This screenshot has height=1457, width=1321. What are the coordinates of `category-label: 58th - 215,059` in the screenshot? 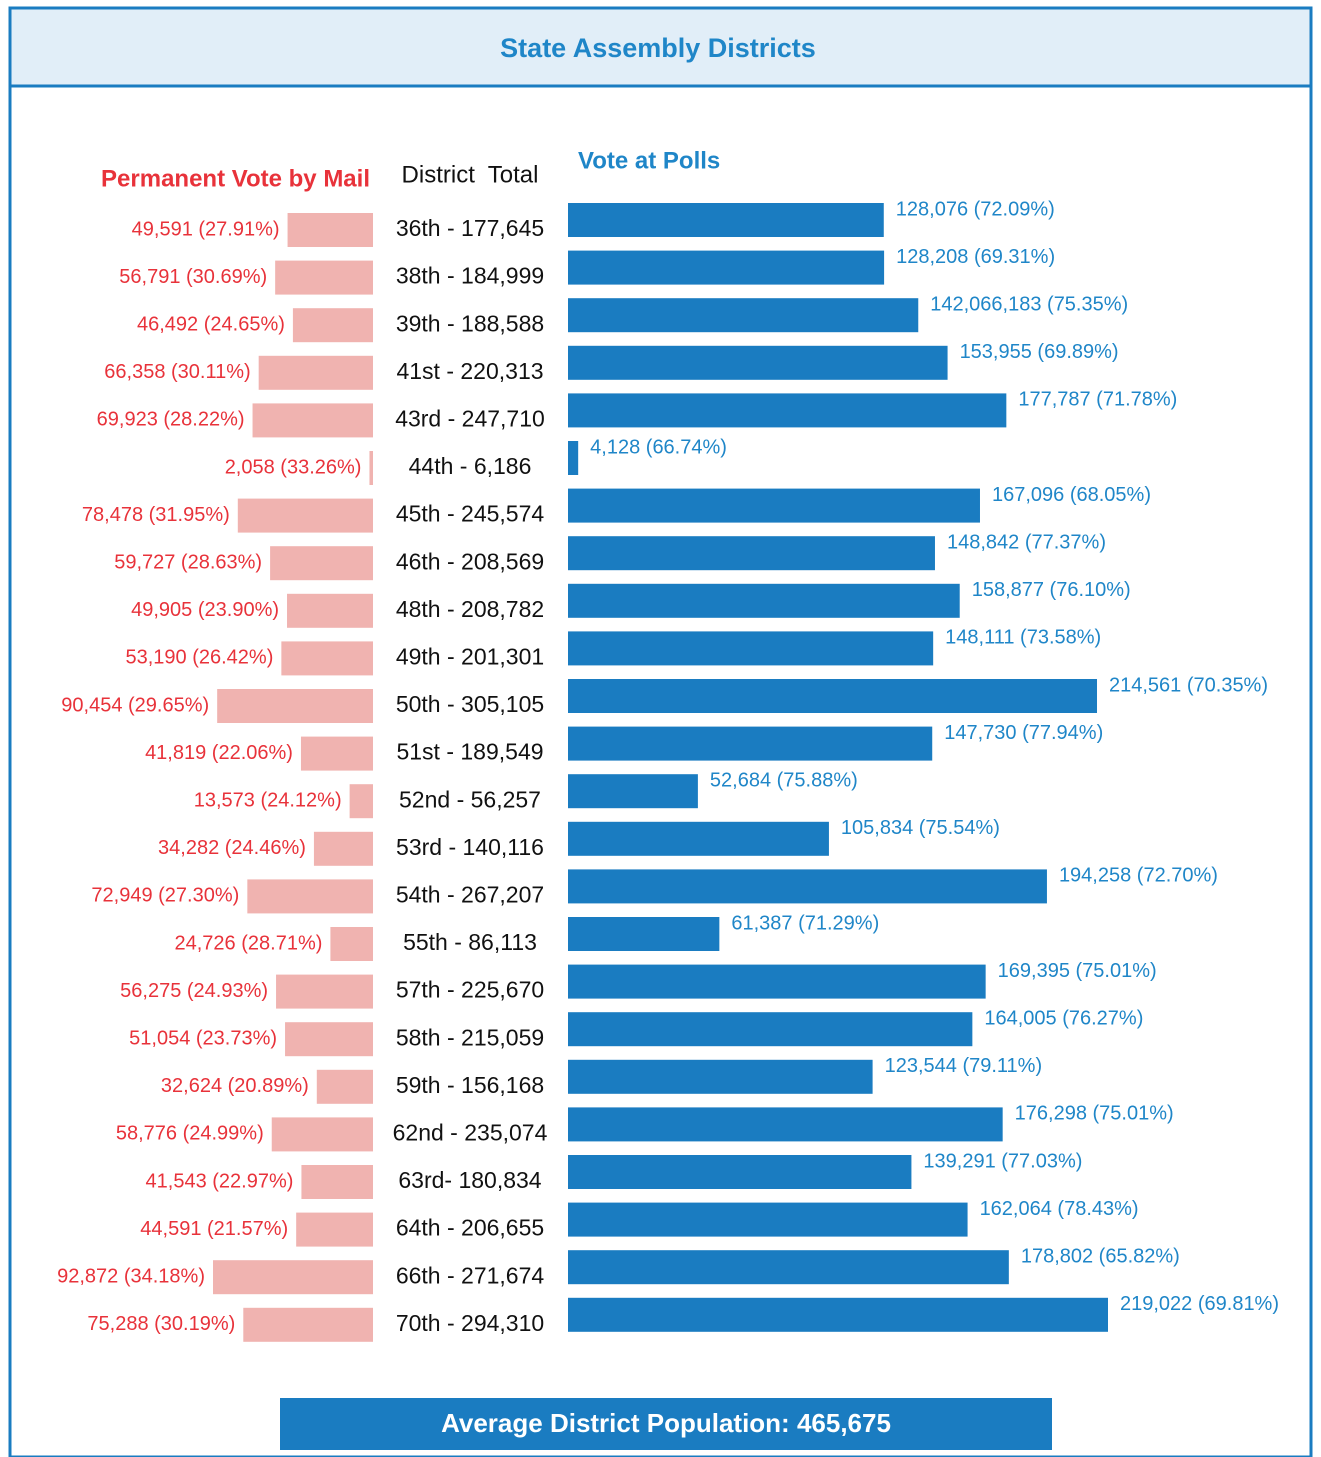 It's located at (470, 1037).